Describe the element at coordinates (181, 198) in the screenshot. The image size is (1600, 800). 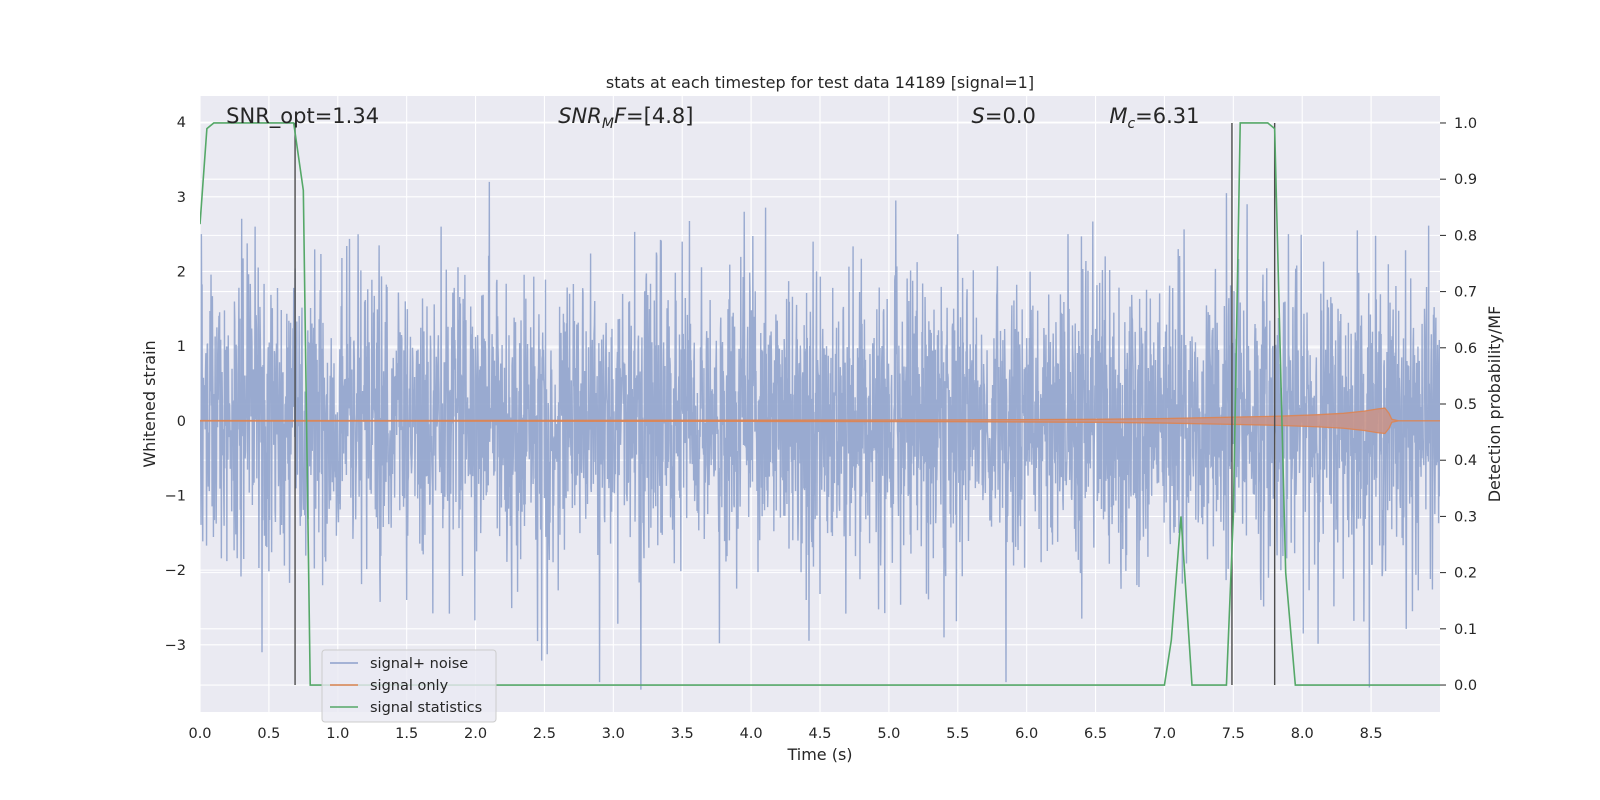
I see `y-tick-label: 3` at that location.